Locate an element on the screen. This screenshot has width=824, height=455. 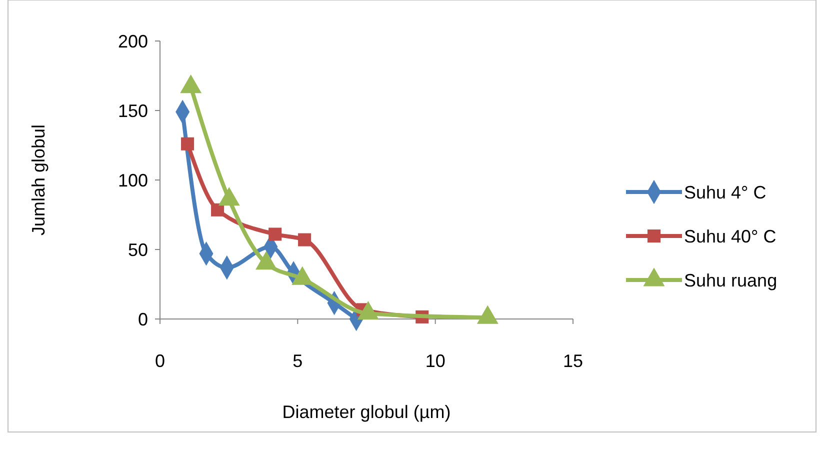
x-axis-title: Diameter globul (µm) is located at coordinates (366, 412).